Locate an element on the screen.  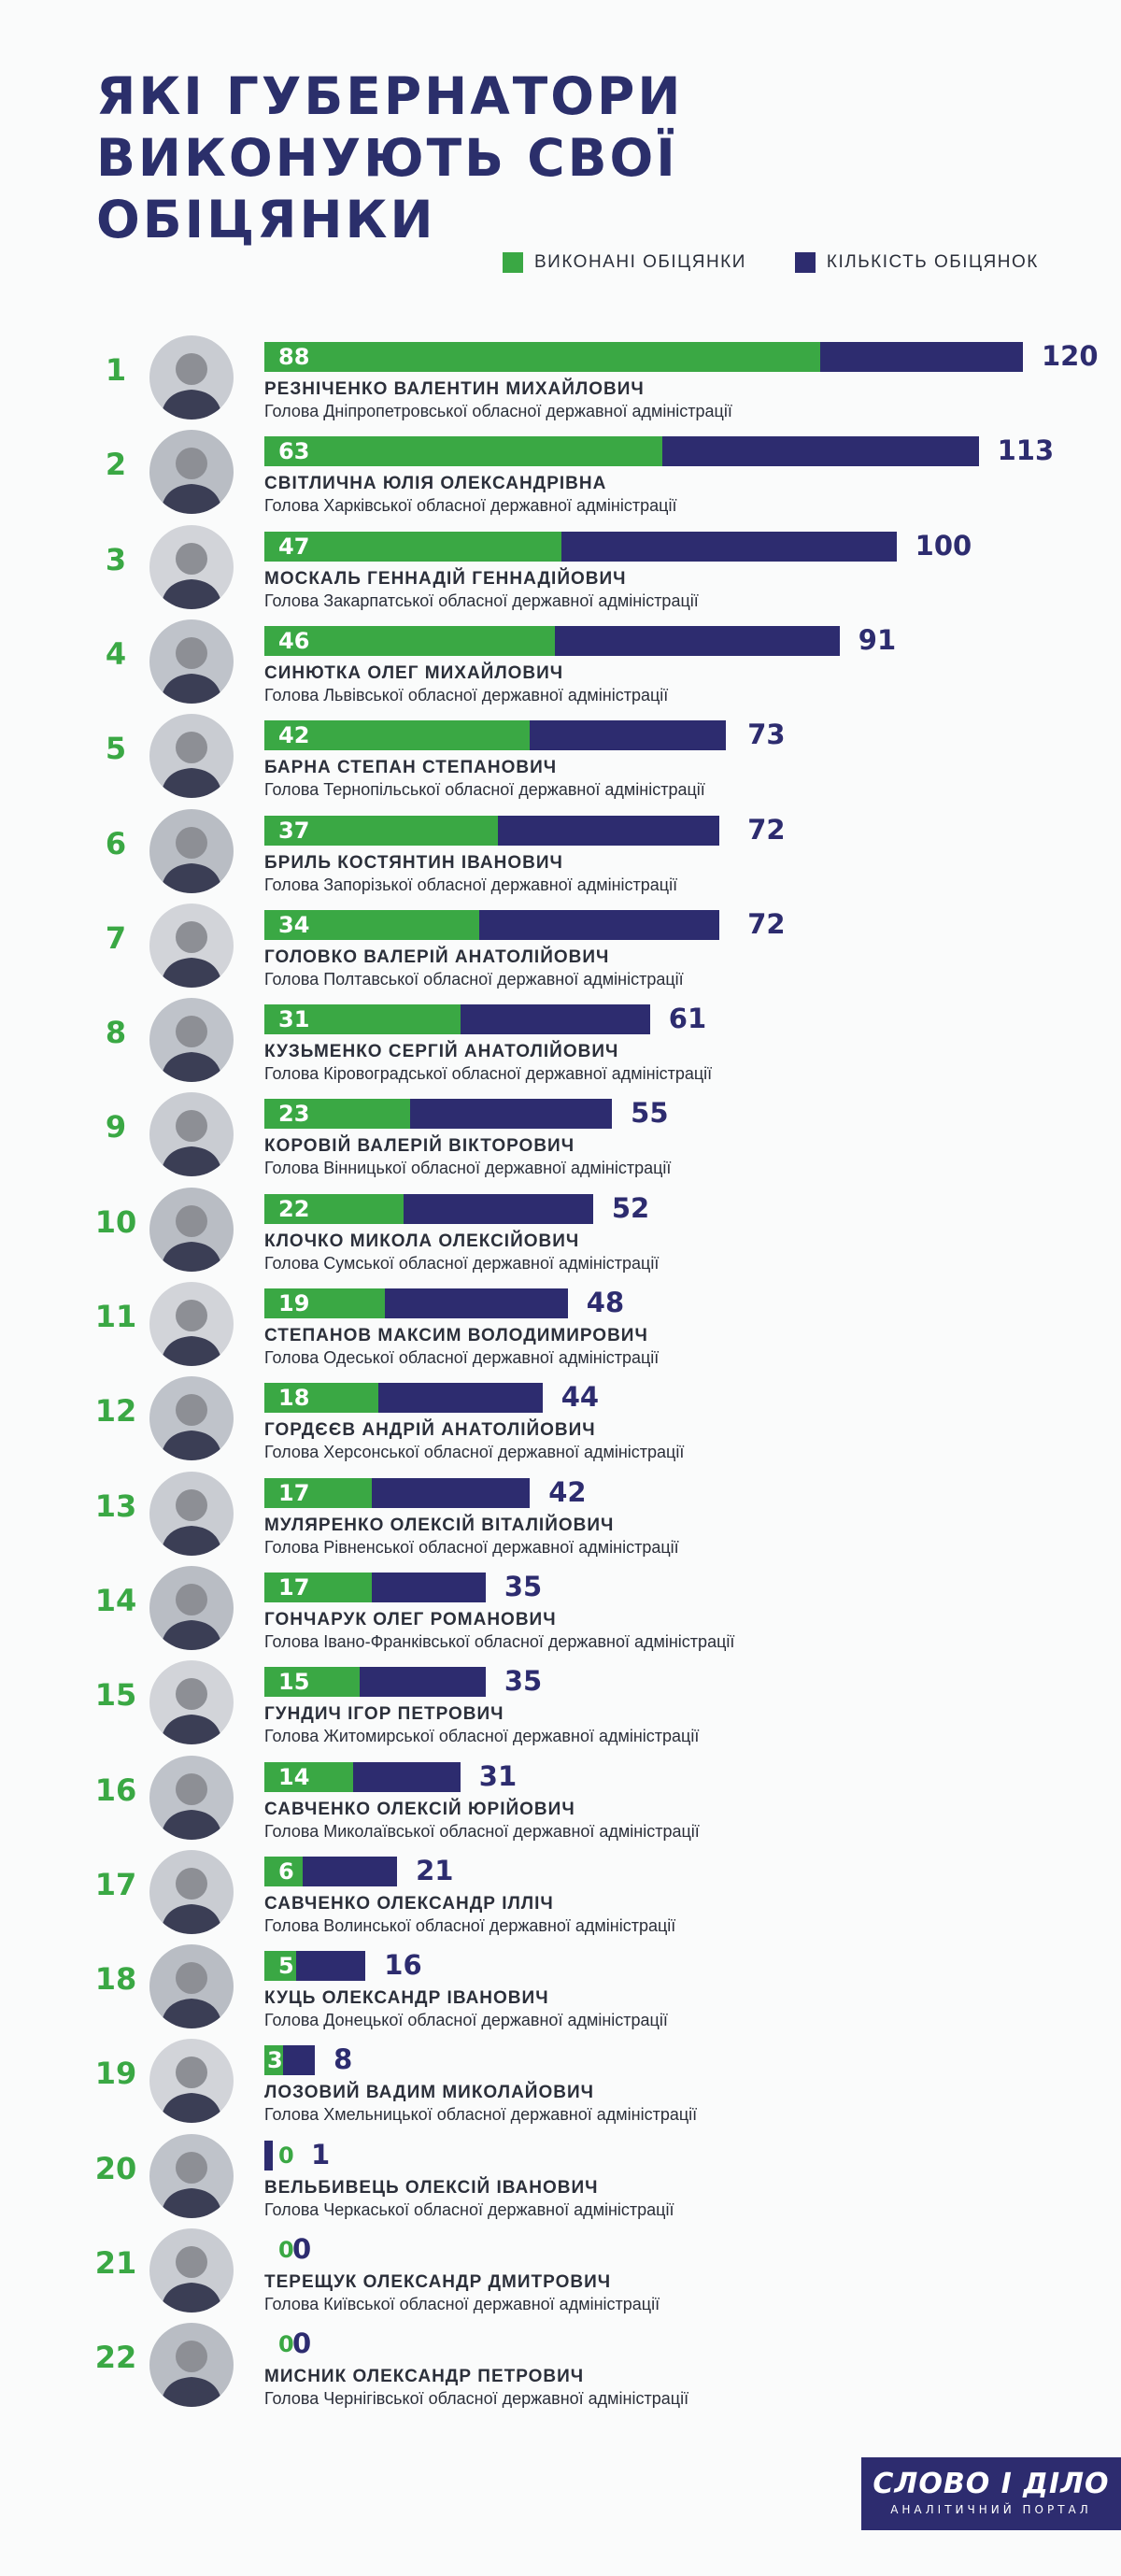
logo-main-text: СЛОВО І ДІЛО is located at coordinates (992, 2484).